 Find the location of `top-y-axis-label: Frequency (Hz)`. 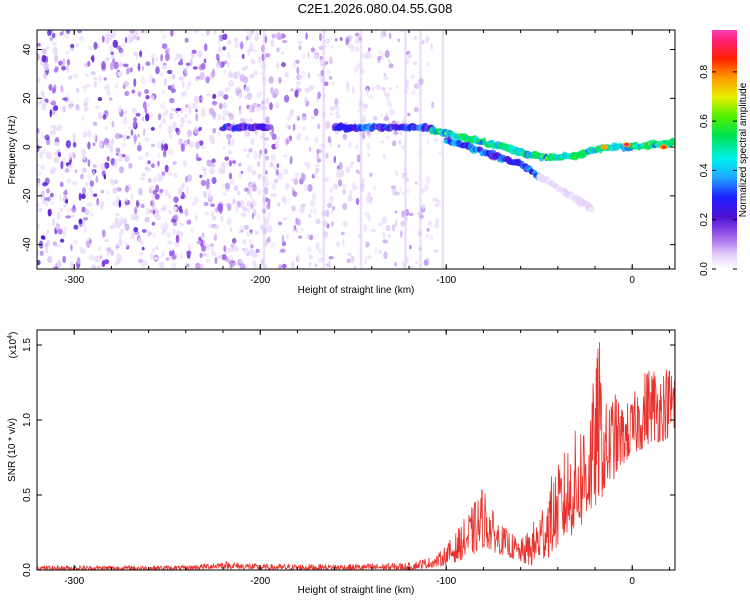

top-y-axis-label: Frequency (Hz) is located at coordinates (12, 150).